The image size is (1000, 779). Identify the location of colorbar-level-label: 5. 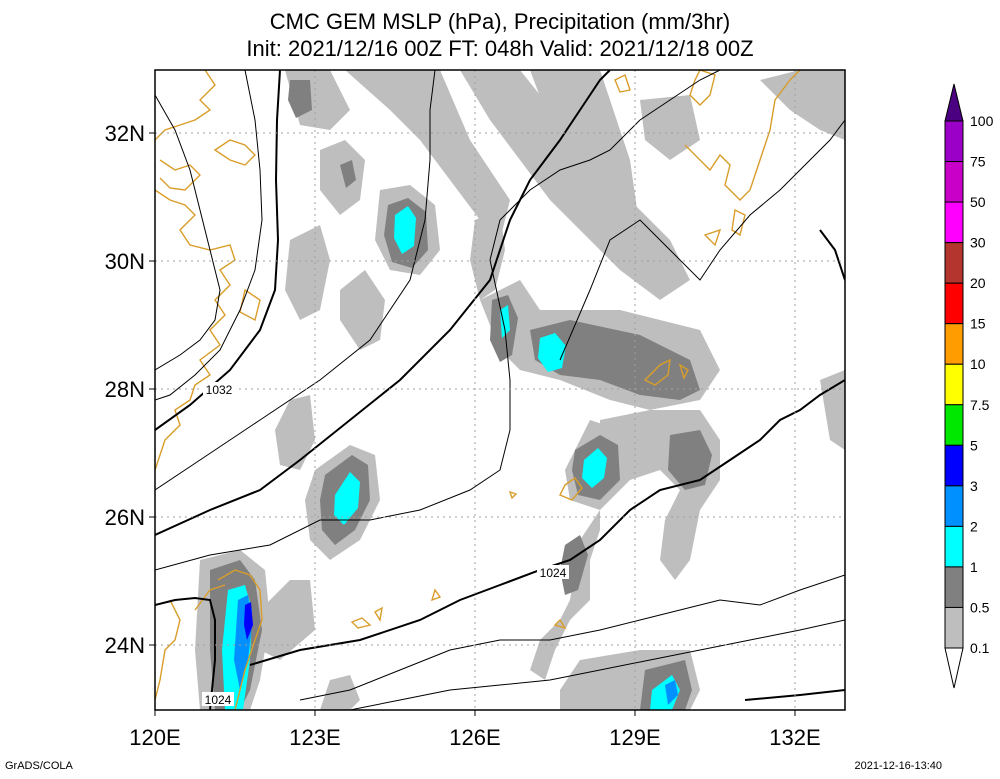
(974, 445).